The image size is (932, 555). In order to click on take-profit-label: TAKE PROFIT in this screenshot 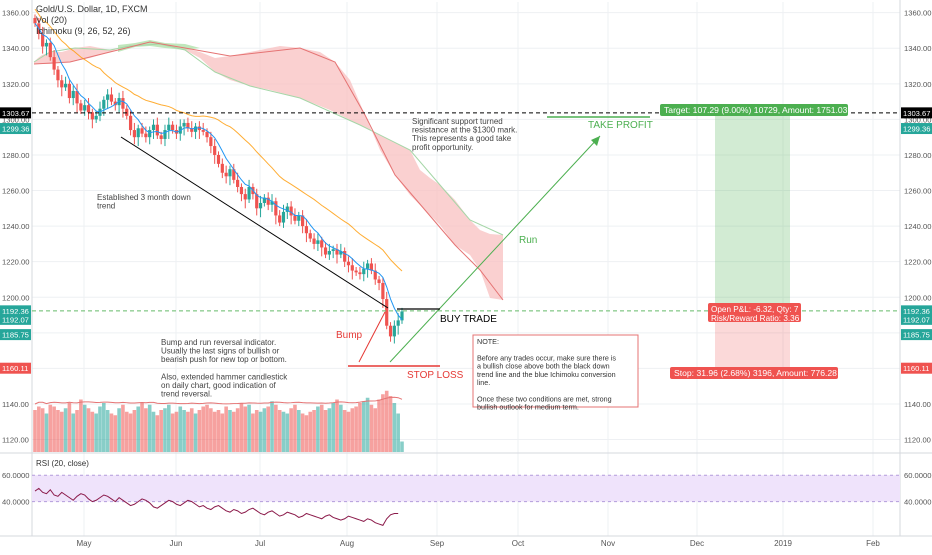, I will do `click(620, 125)`.